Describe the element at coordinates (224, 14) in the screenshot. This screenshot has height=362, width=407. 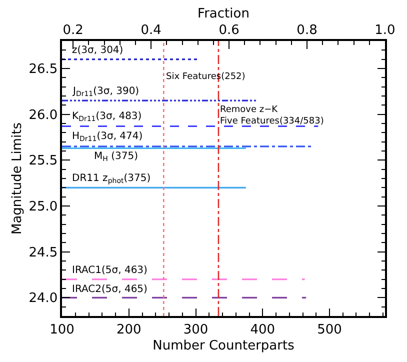
I see `x2-axis-title: Fraction` at that location.